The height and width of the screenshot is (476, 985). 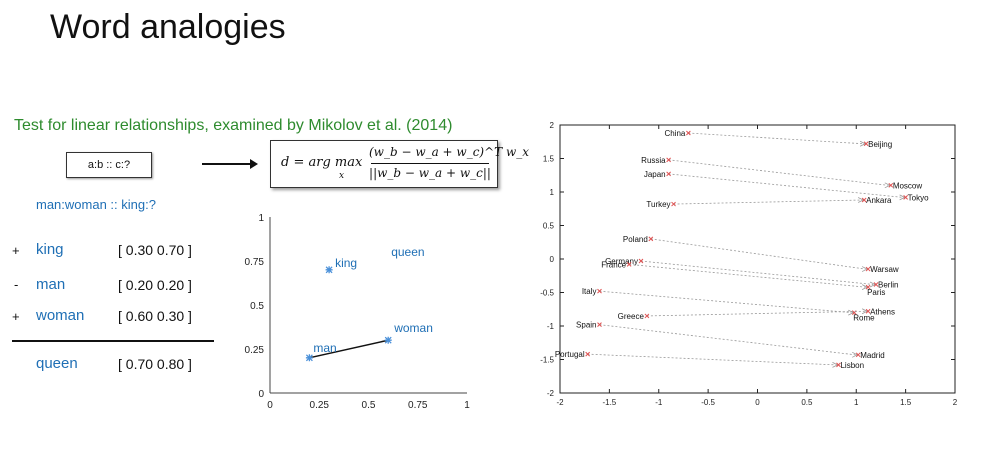 What do you see at coordinates (322, 162) in the screenshot?
I see `formula-lhs: d = arg max` at bounding box center [322, 162].